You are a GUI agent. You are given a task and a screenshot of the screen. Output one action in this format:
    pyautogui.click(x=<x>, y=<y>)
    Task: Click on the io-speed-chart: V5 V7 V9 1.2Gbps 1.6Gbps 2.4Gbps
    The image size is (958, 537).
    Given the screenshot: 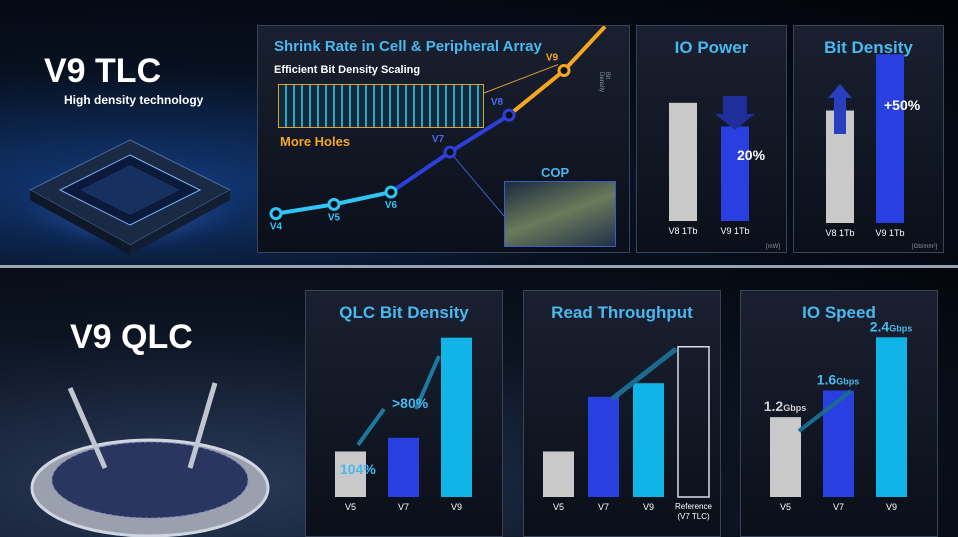 What is the action you would take?
    pyautogui.click(x=838, y=415)
    